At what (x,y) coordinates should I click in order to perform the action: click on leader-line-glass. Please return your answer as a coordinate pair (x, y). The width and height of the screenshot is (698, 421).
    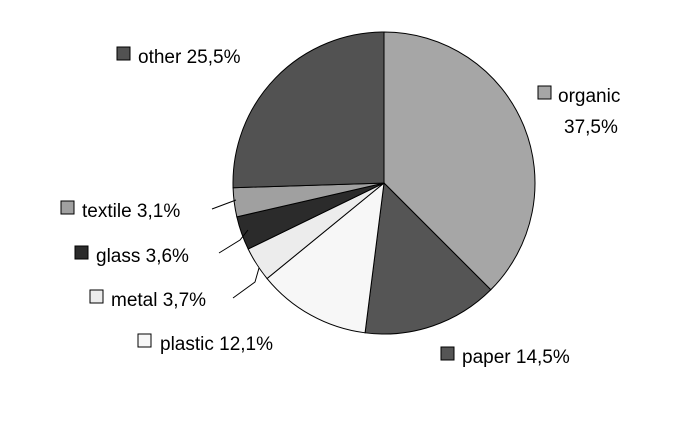
    Looking at the image, I should click on (233, 241).